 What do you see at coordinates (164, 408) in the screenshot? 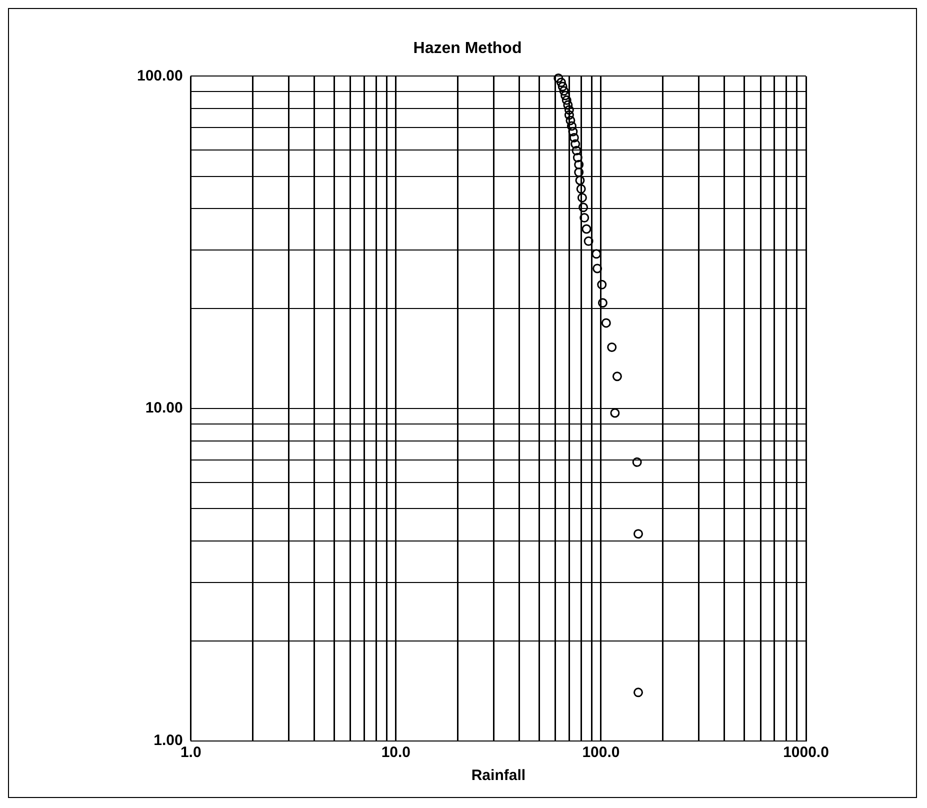
I see `y-tick-label: 10.00` at bounding box center [164, 408].